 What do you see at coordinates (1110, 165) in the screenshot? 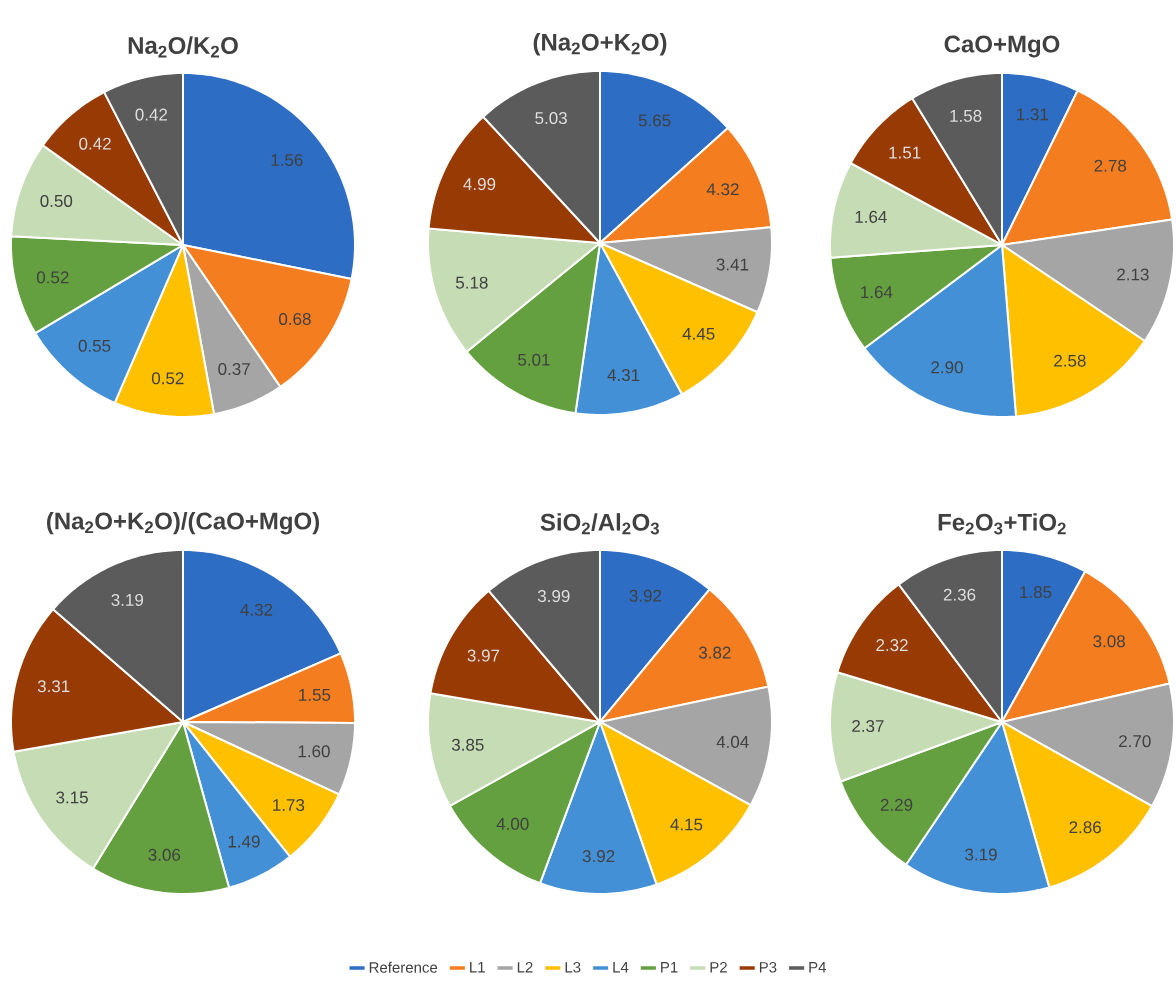
I see `data-label: 2.78` at bounding box center [1110, 165].